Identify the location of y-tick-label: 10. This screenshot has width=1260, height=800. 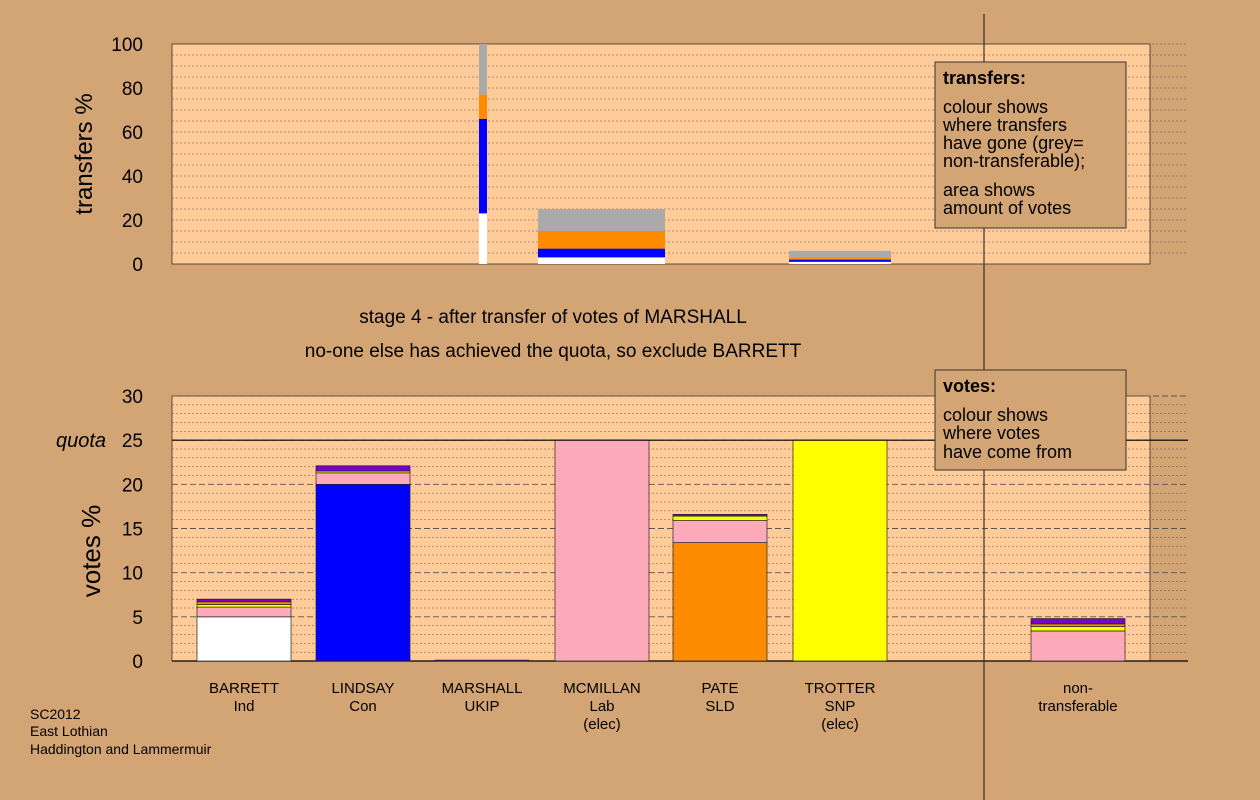
(132, 574).